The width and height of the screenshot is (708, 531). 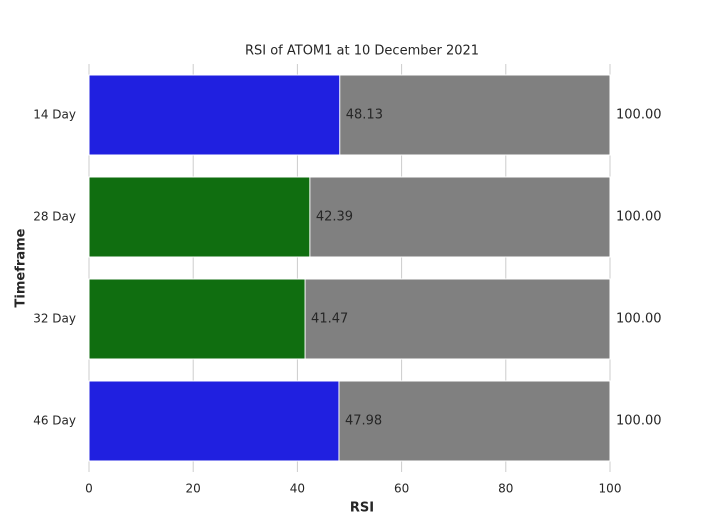 I want to click on y-tick-label: 46 Day, so click(x=54, y=421).